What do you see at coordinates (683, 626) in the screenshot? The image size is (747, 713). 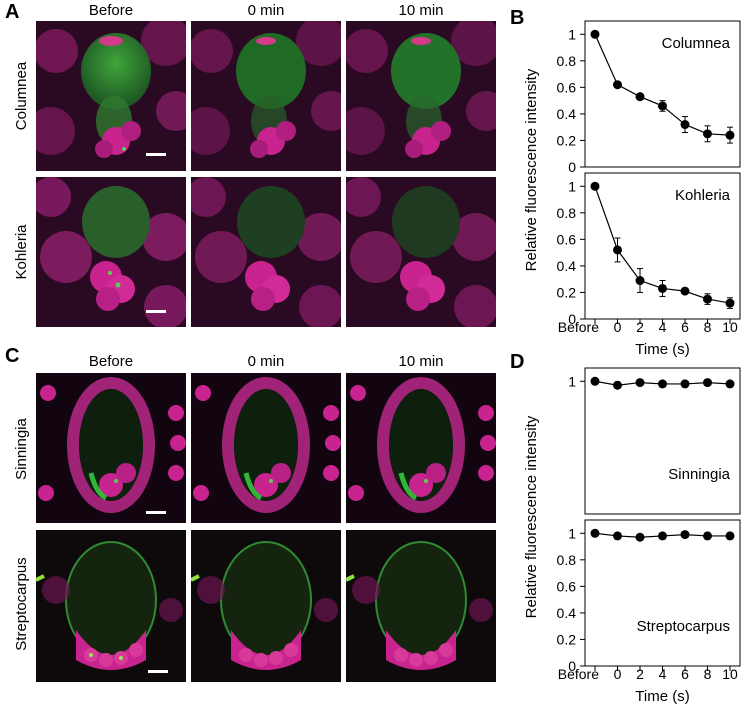 I see `subplot-label: Streptocarpus` at bounding box center [683, 626].